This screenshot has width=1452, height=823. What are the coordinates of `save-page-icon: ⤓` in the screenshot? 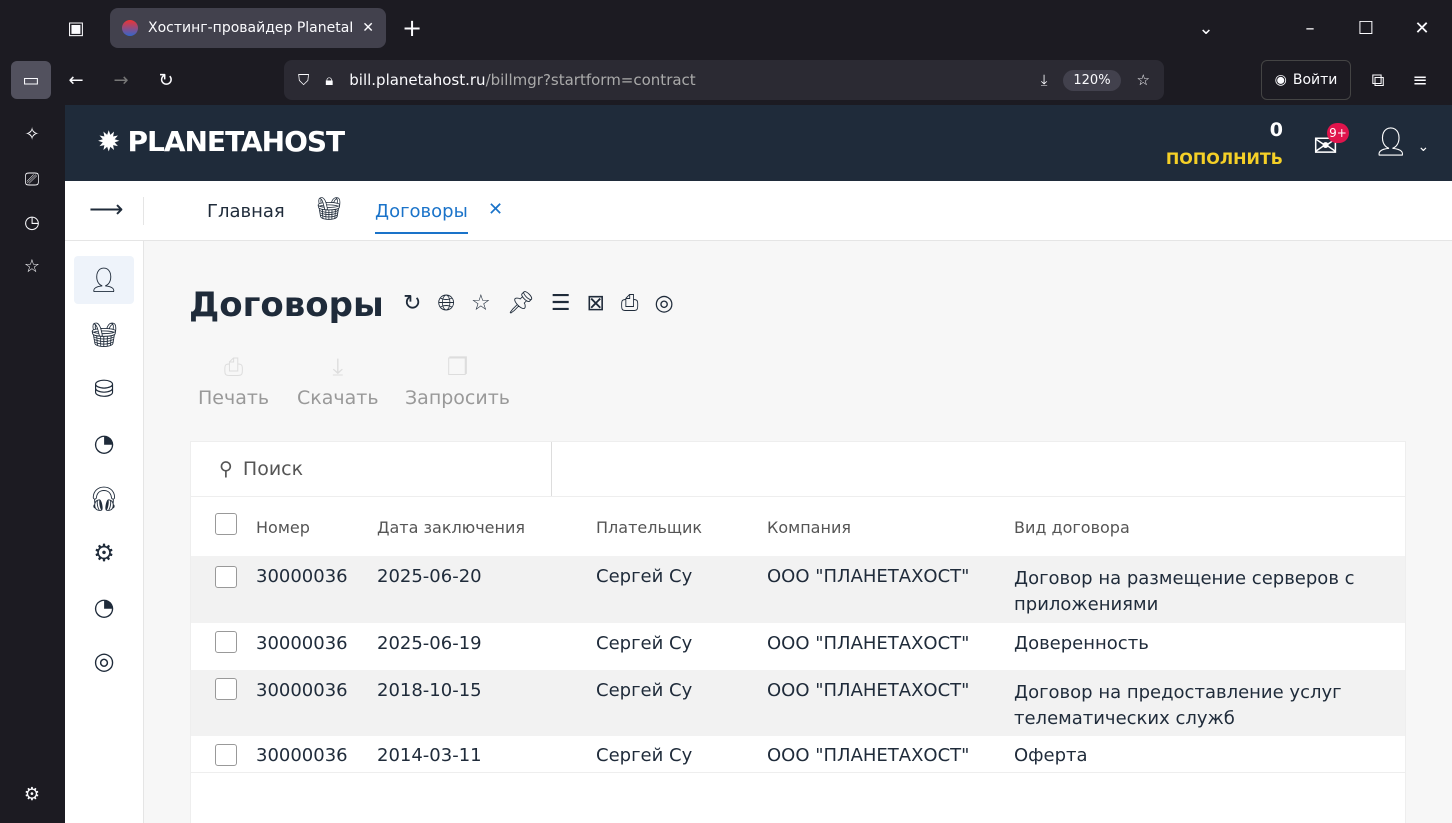 It's located at (1044, 80).